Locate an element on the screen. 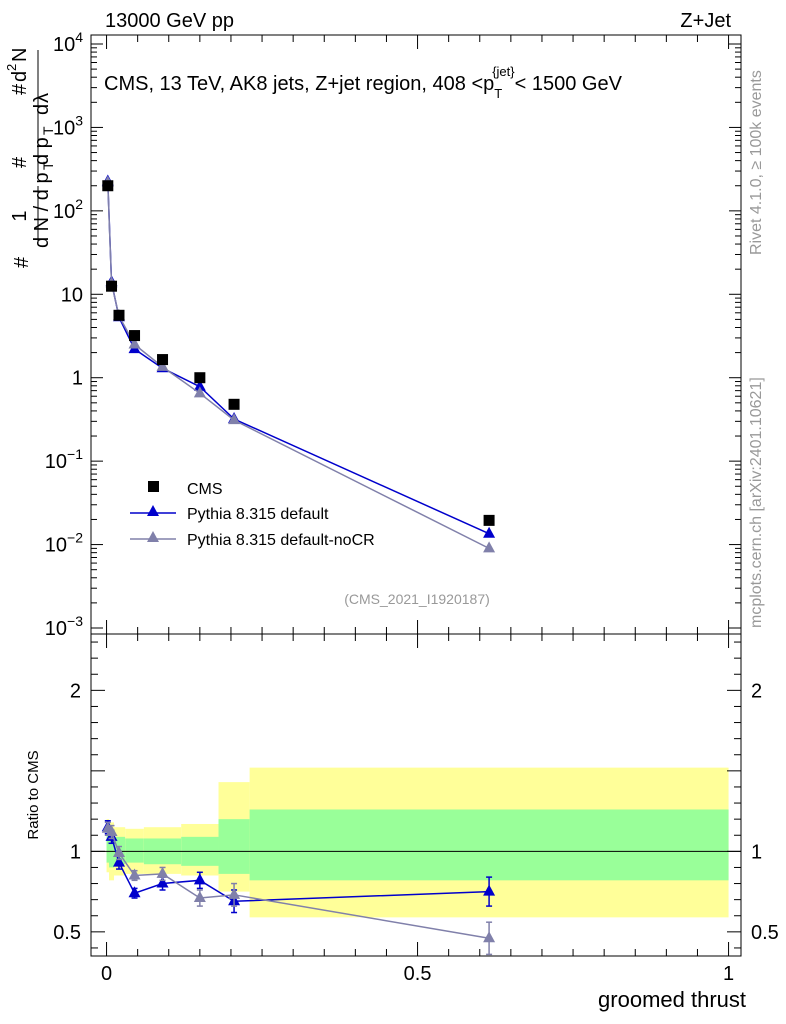 Image resolution: width=786 pixels, height=1024 pixels. legend-label-nocr: Pythia 8.315 default-noCR is located at coordinates (281, 540).